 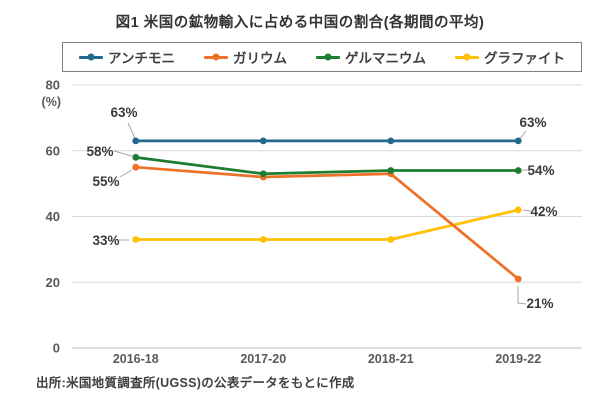 What do you see at coordinates (518, 359) in the screenshot?
I see `x-tick-label: 2019-22` at bounding box center [518, 359].